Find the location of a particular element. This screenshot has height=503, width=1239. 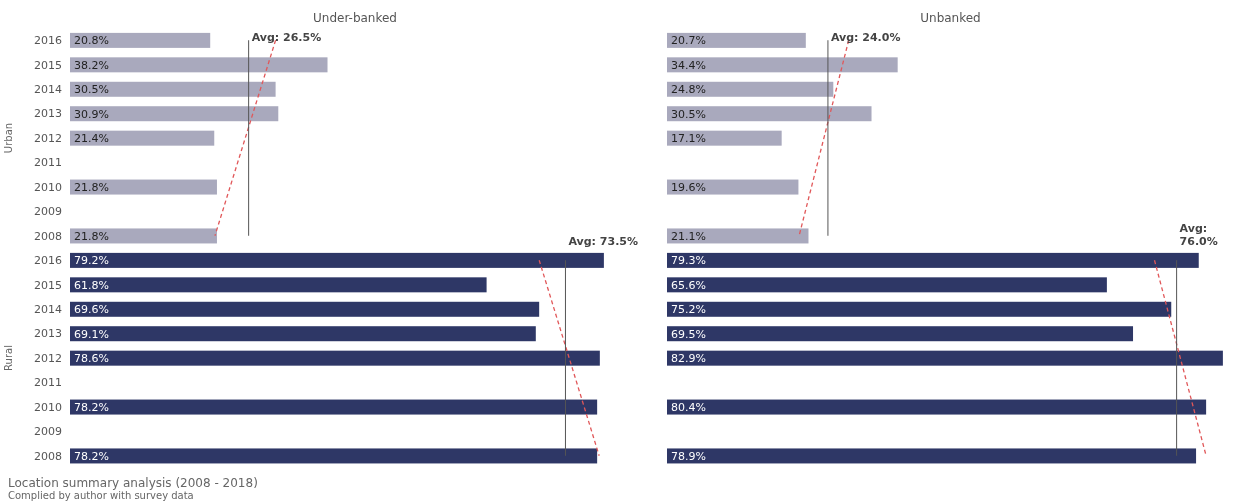

ref-line-label: Avg: 73.5% is located at coordinates (603, 241).